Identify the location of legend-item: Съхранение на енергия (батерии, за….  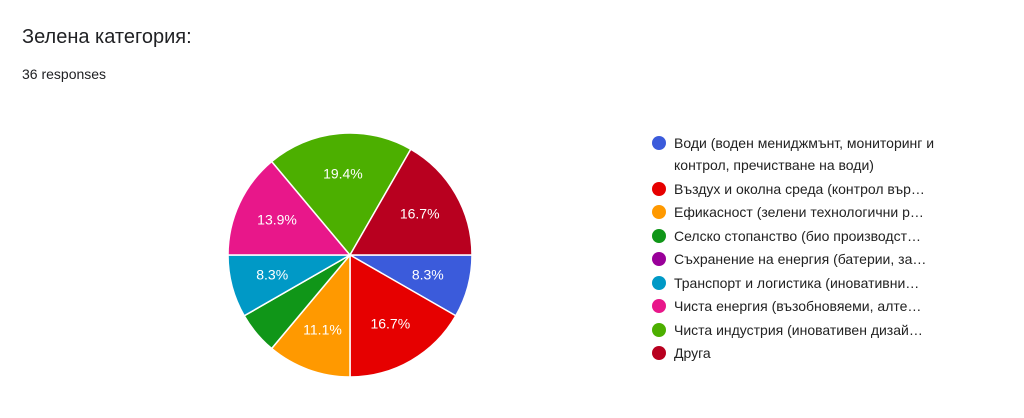
(817, 259).